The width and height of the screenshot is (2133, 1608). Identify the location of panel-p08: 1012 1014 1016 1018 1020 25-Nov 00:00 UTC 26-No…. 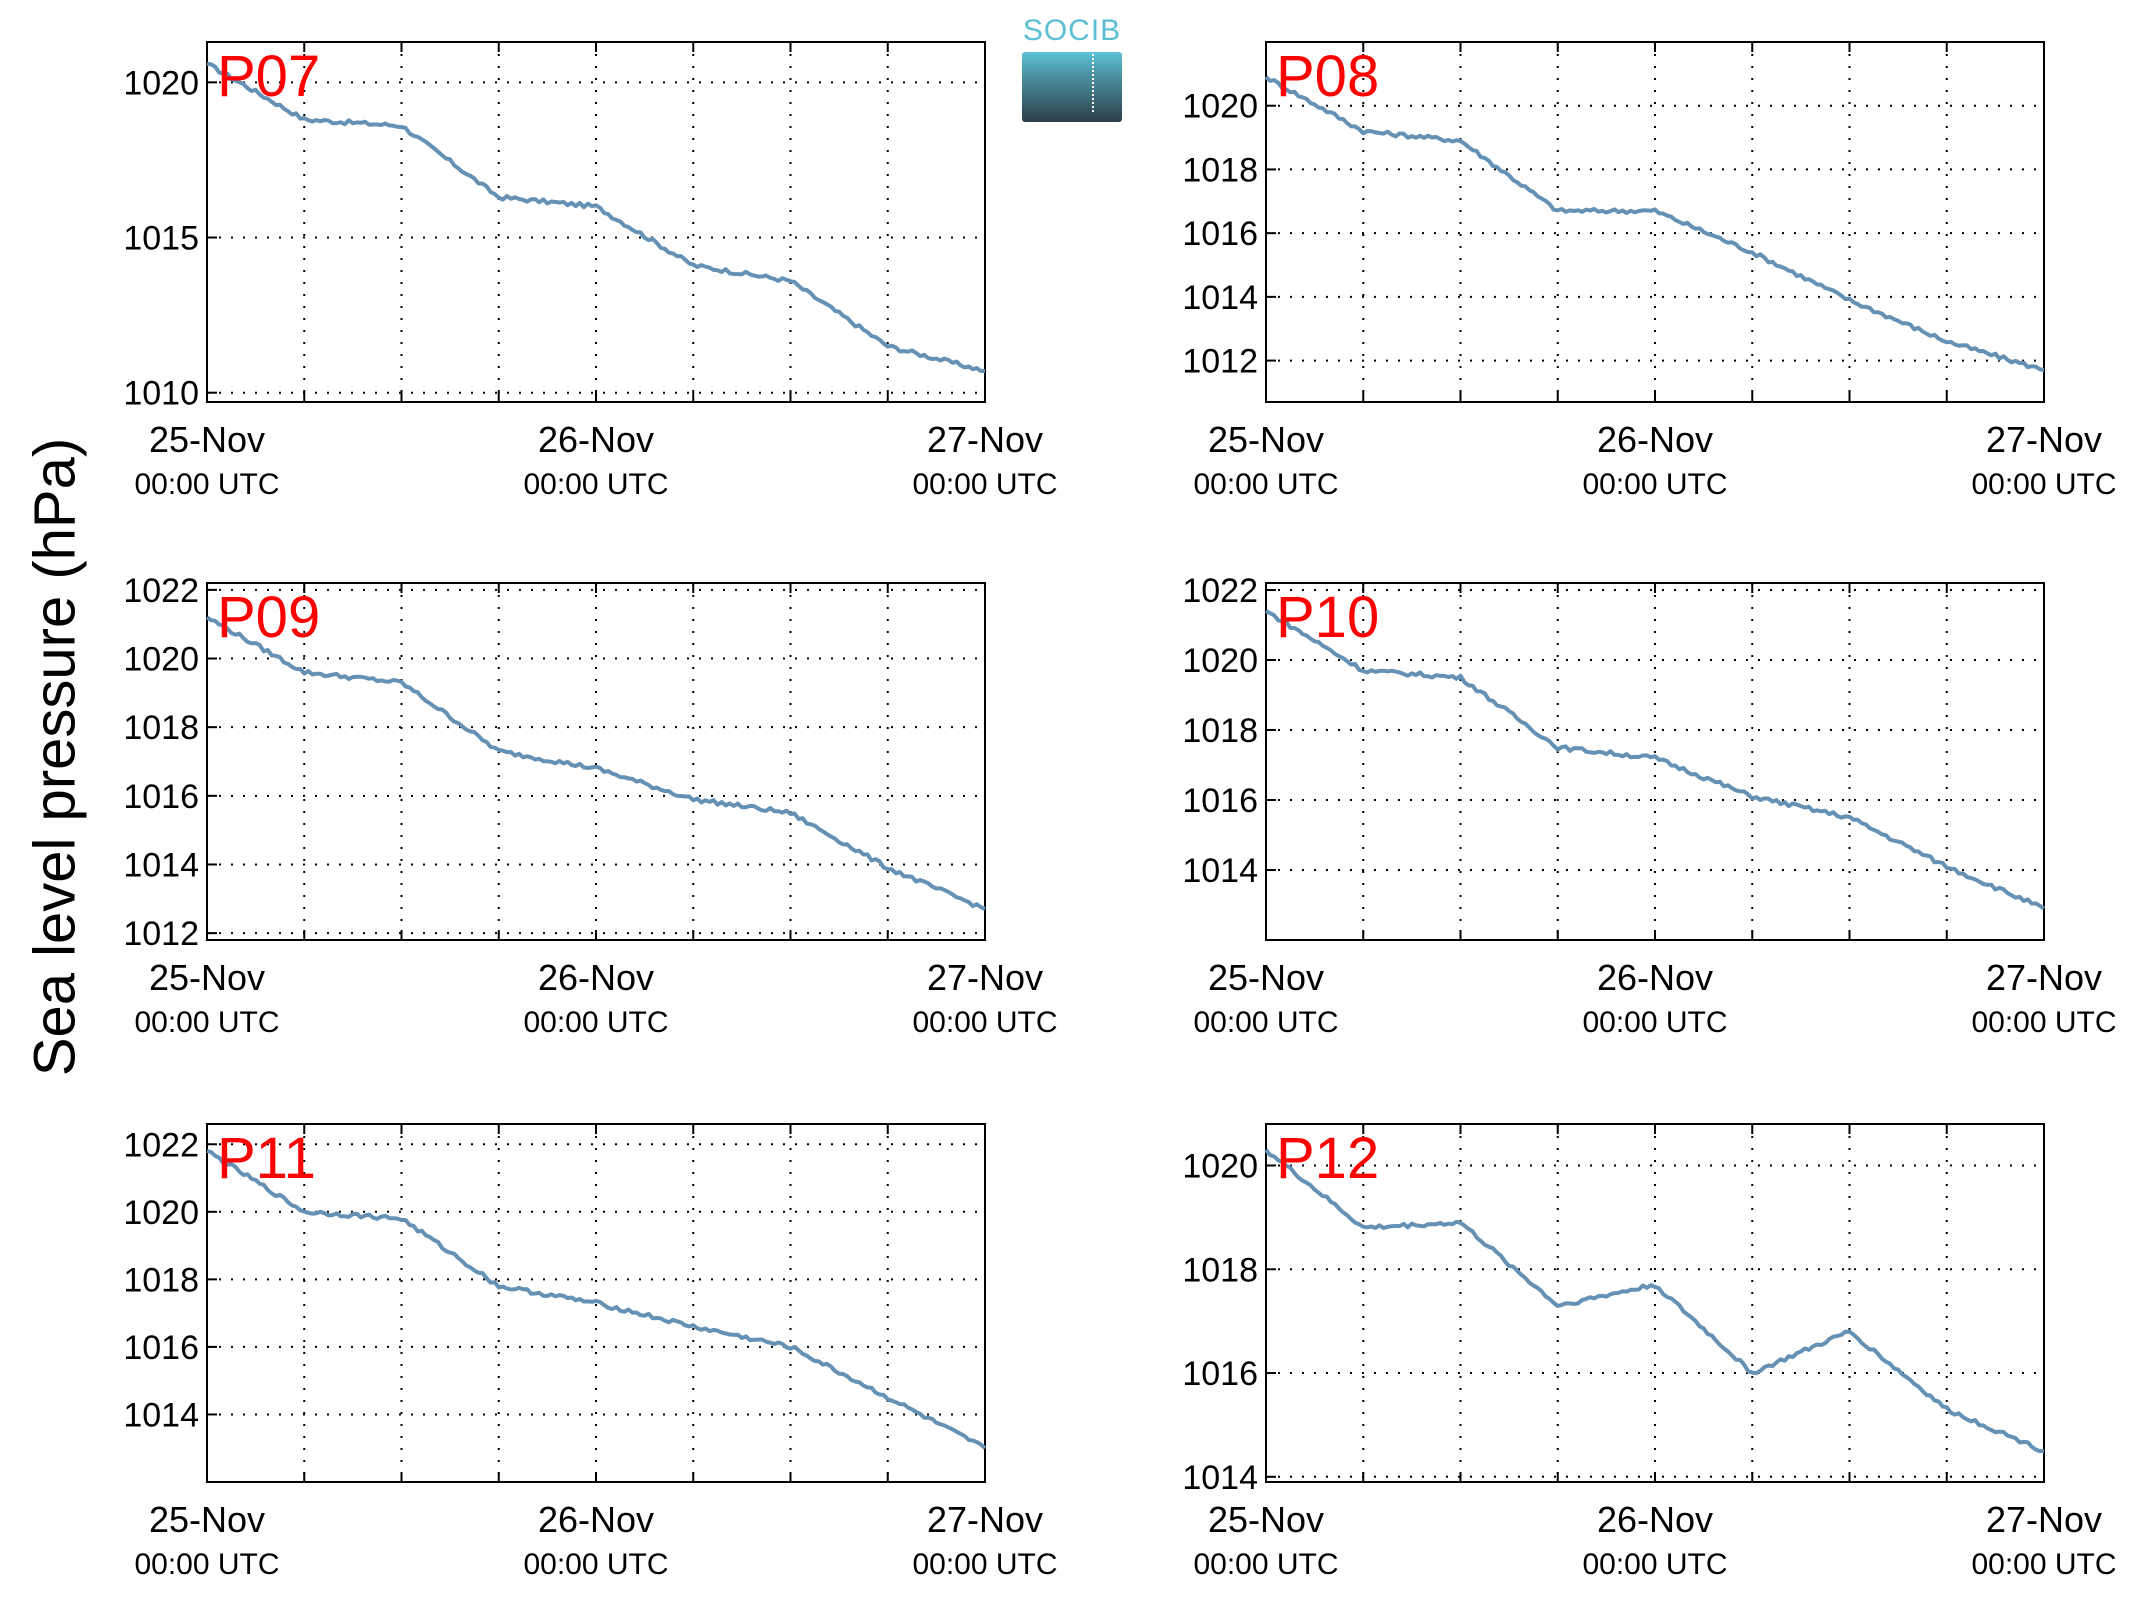
(1649, 271).